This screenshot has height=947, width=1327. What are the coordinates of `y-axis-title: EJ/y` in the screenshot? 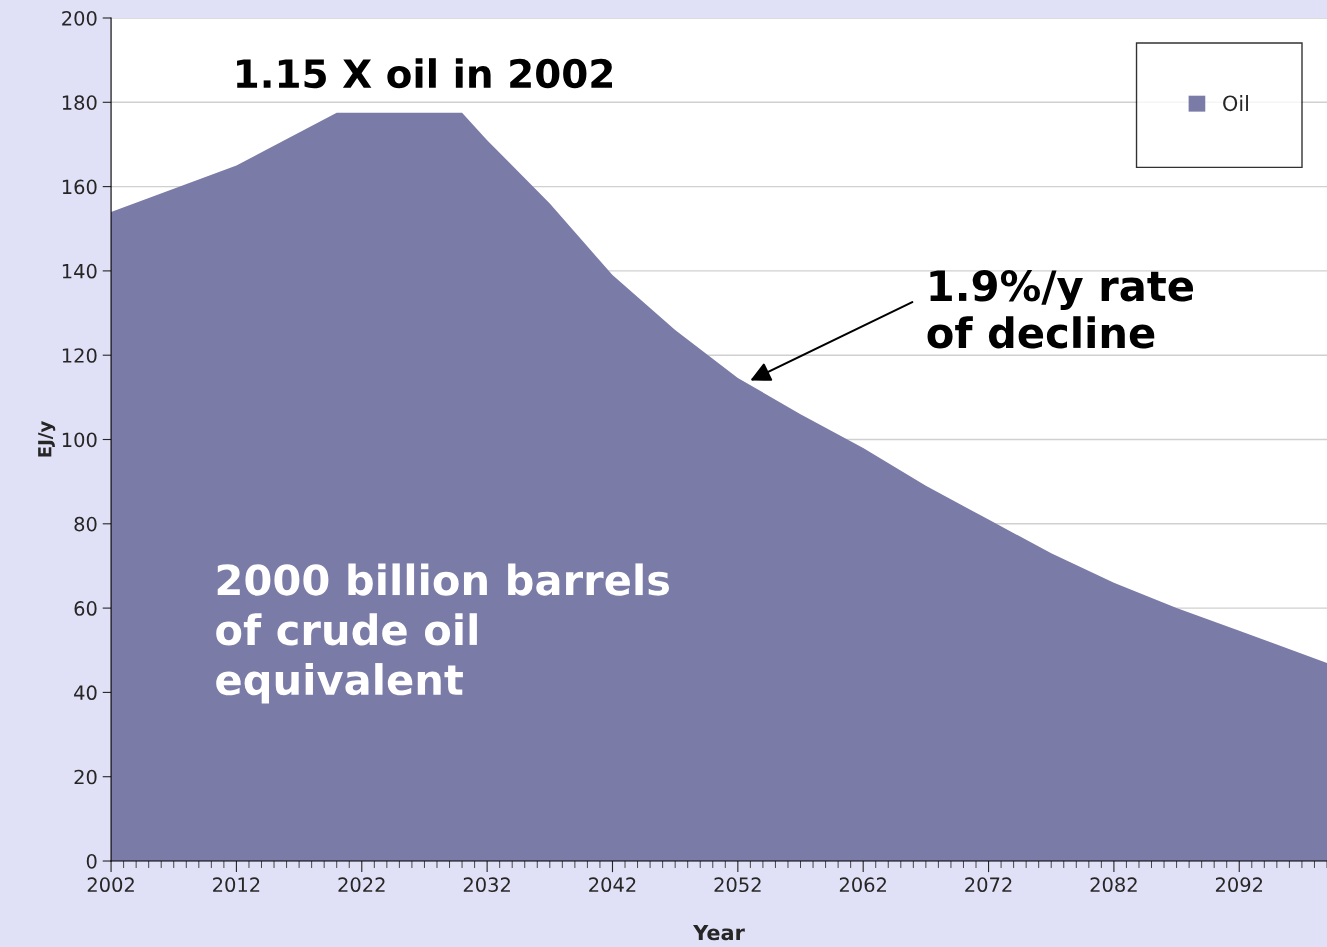 It's located at (47, 439).